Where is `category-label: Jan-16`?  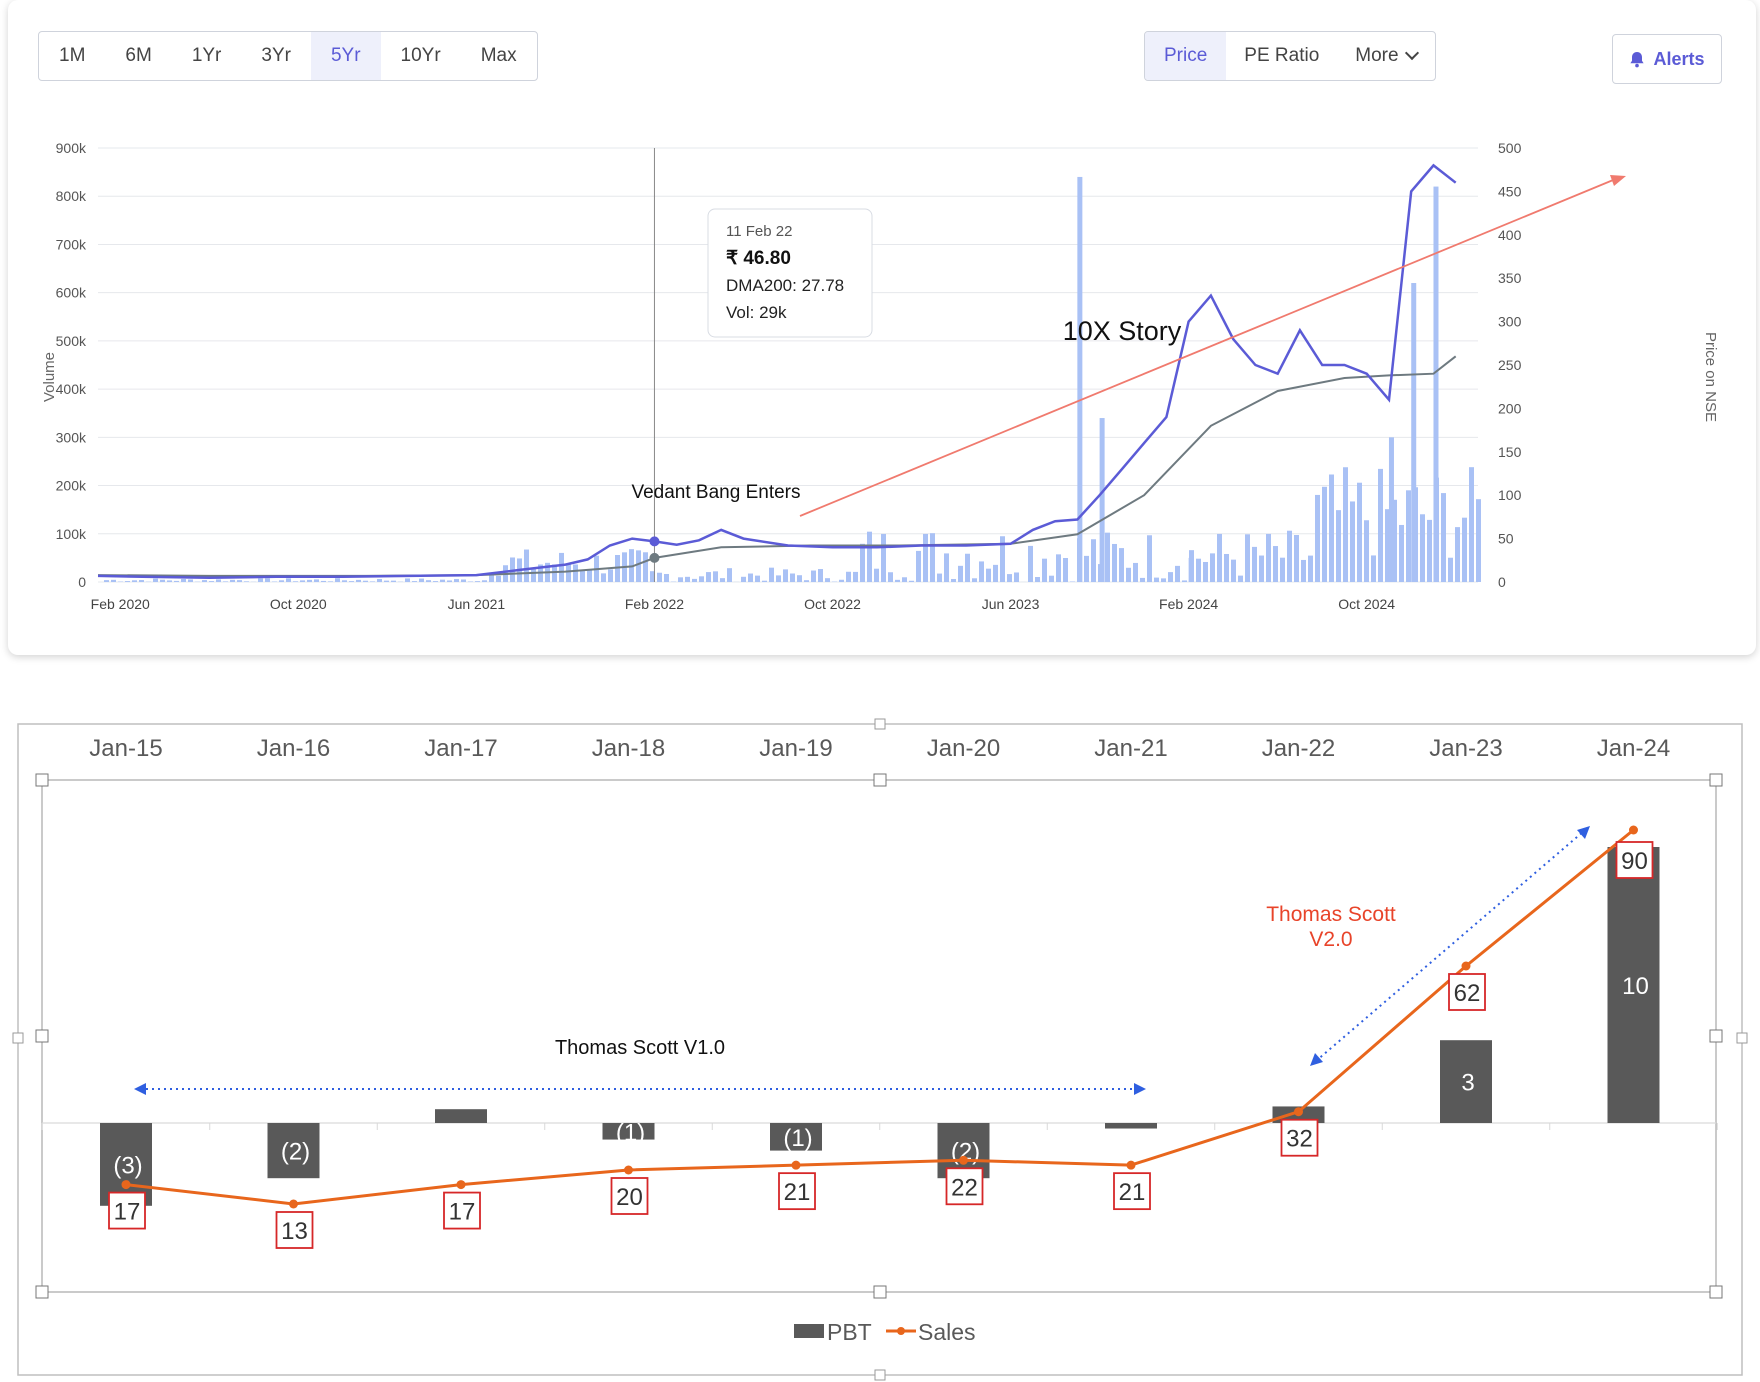
category-label: Jan-16 is located at coordinates (293, 748).